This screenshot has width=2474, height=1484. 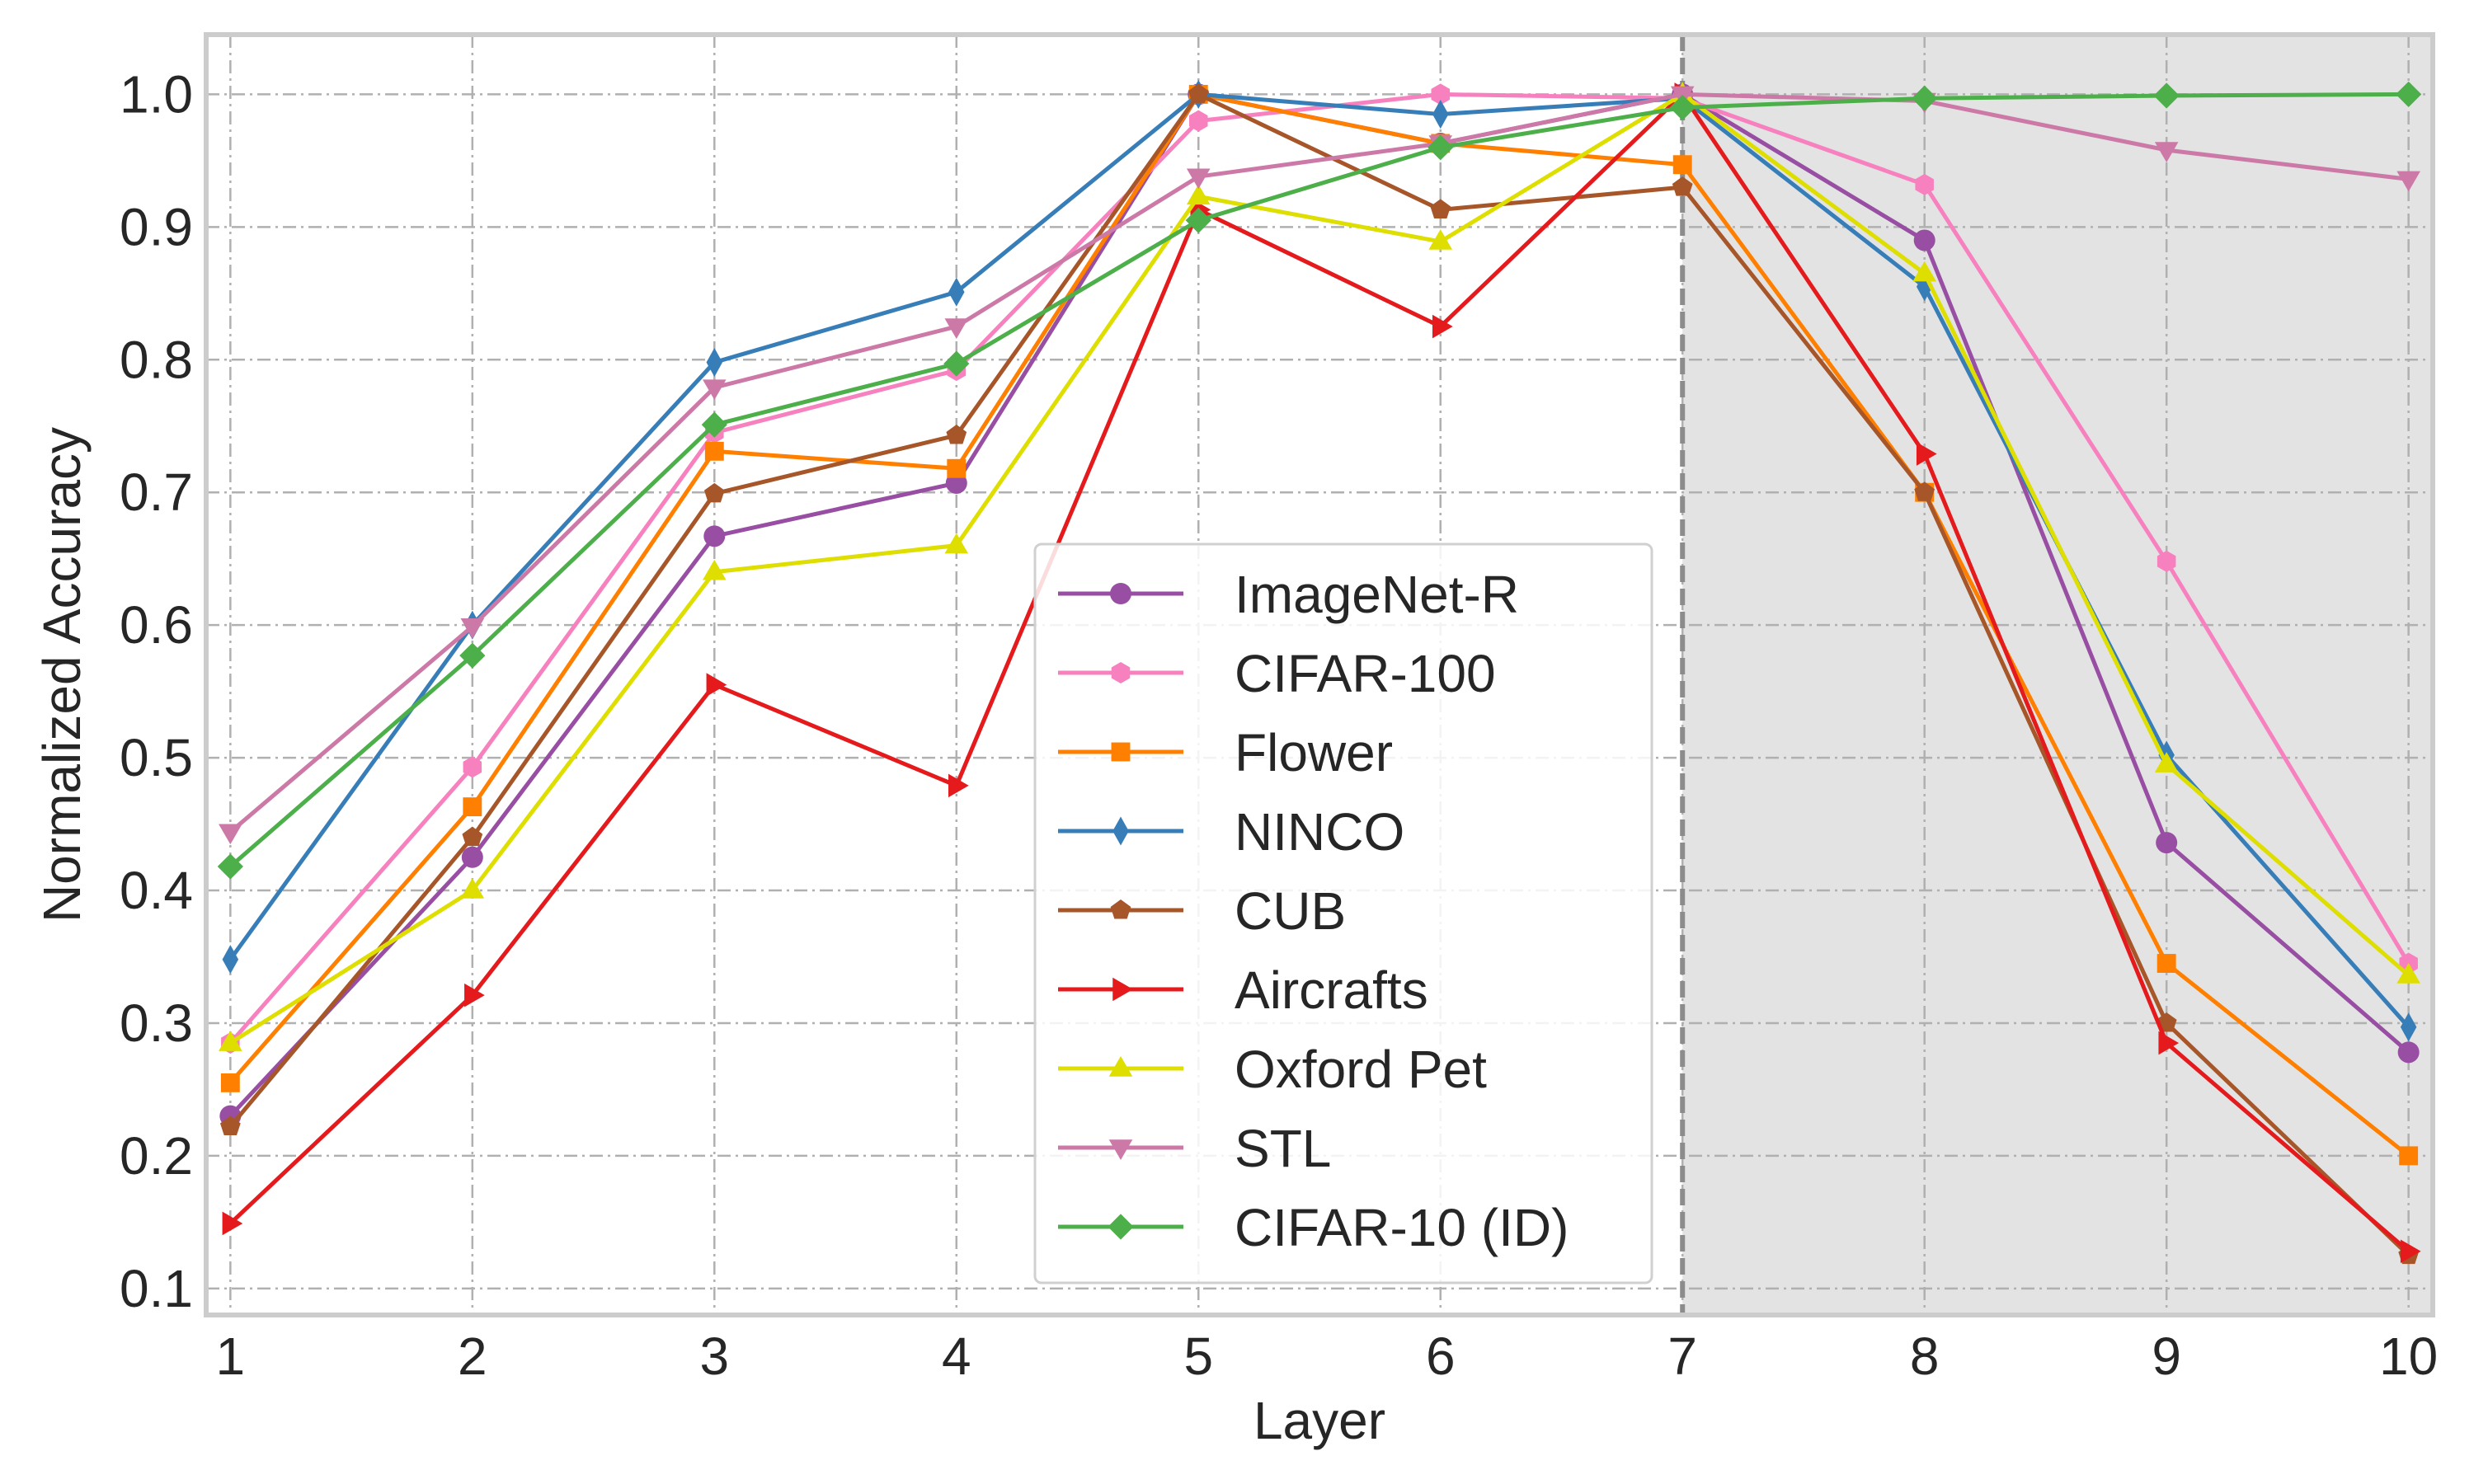 I want to click on legend-entry-imagenet-r: ImageNet-R, so click(x=1288, y=594).